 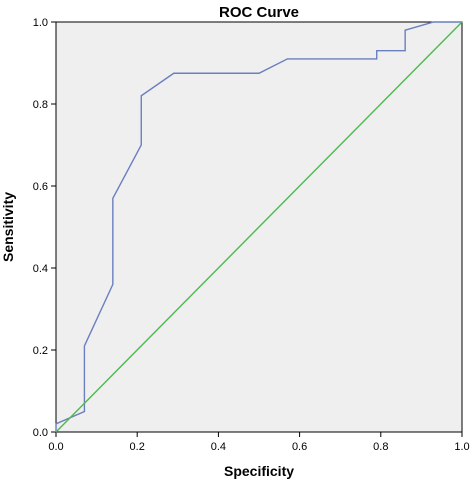 I want to click on chart-title: ROC Curve, so click(x=259, y=12).